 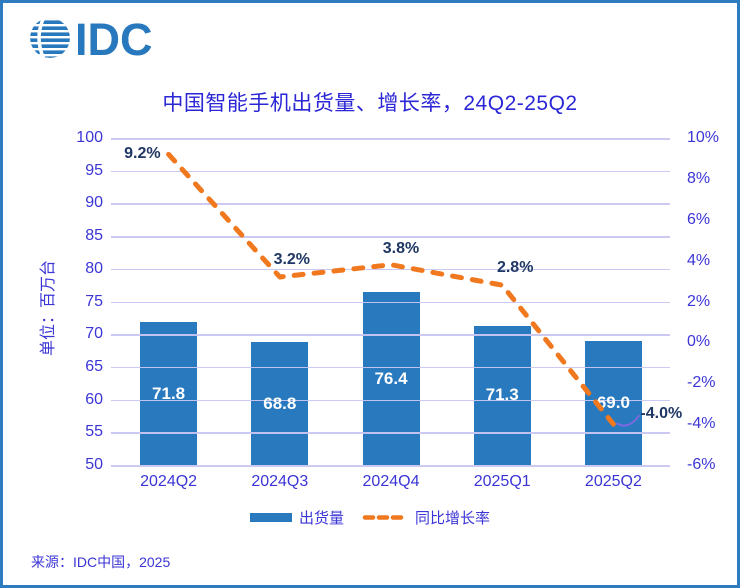 What do you see at coordinates (321, 518) in the screenshot?
I see `legend-bar-label: 出货量` at bounding box center [321, 518].